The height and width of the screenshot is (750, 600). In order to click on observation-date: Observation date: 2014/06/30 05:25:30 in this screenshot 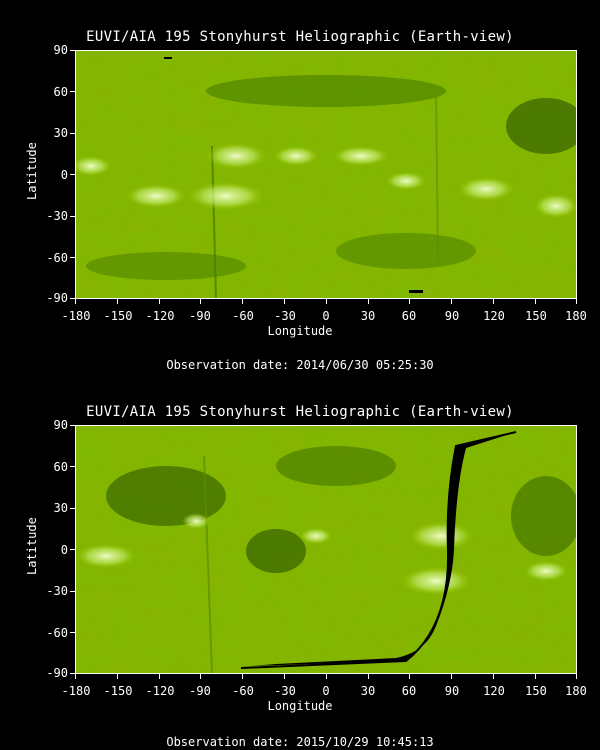, I will do `click(300, 365)`.